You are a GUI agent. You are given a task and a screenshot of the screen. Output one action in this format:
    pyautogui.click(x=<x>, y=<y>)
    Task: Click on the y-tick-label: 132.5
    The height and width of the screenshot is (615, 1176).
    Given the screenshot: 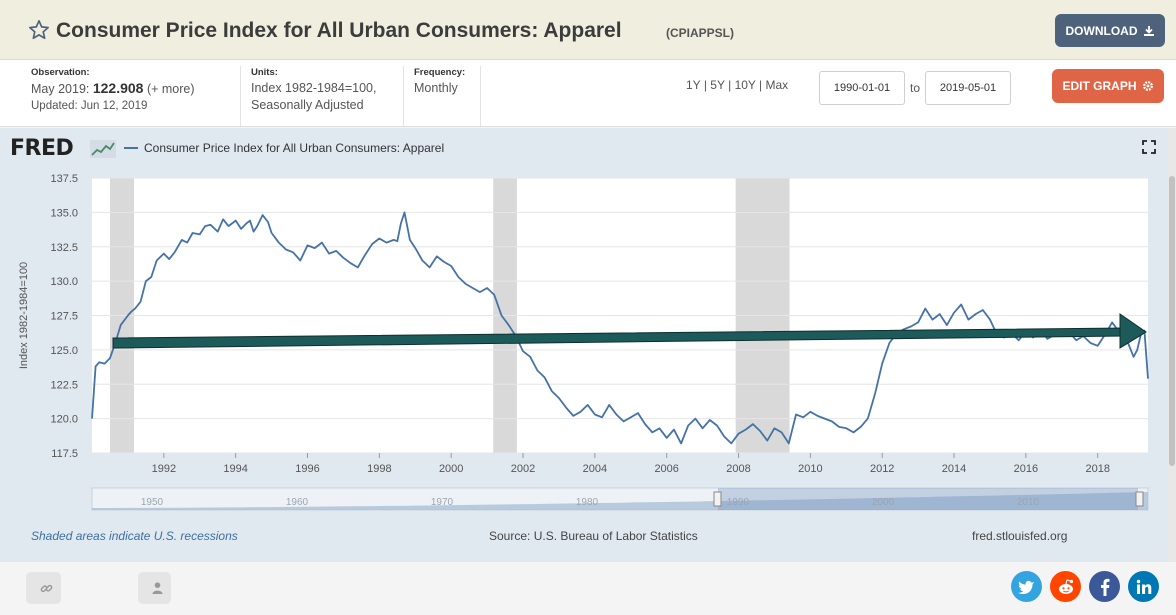 What is the action you would take?
    pyautogui.click(x=64, y=248)
    